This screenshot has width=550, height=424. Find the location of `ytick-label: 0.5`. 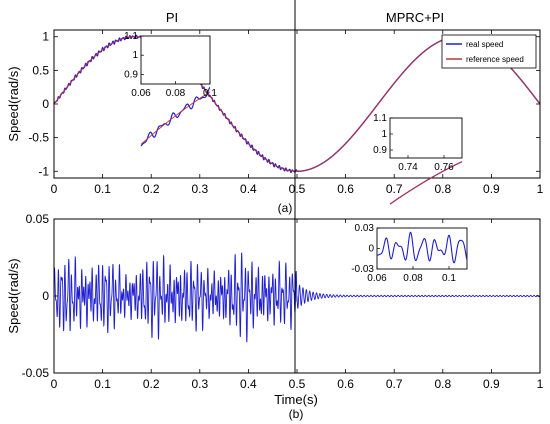

ytick-label: 0.5 is located at coordinates (40, 70).